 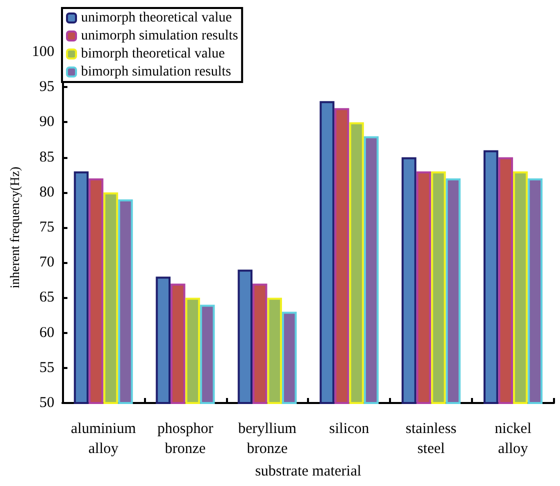 What do you see at coordinates (46, 192) in the screenshot?
I see `y-tick-label: 80` at bounding box center [46, 192].